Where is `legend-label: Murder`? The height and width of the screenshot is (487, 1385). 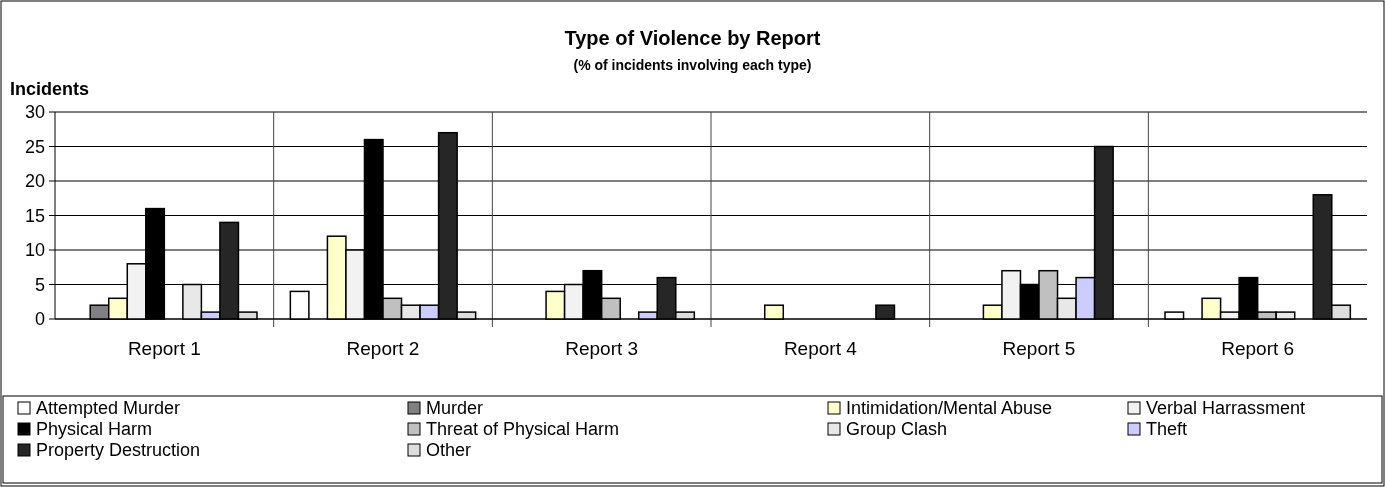 legend-label: Murder is located at coordinates (455, 408).